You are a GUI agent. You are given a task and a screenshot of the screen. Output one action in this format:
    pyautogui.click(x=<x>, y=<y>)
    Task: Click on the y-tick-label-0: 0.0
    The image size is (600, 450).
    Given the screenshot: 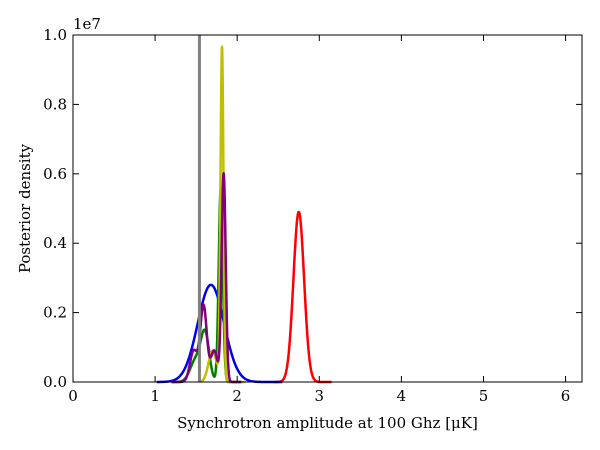 What is the action you would take?
    pyautogui.click(x=55, y=382)
    